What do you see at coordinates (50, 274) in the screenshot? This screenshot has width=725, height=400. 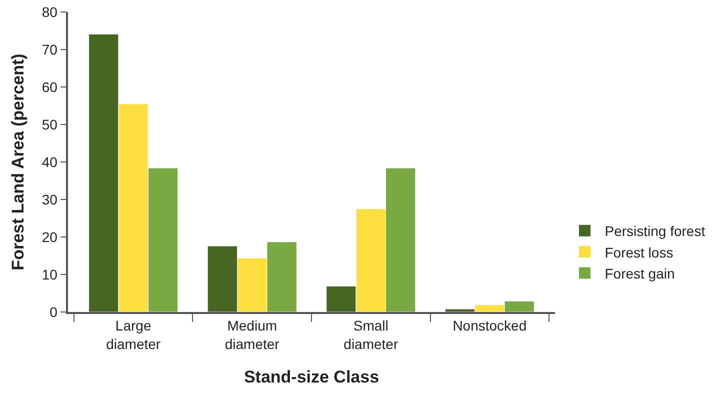 I see `y-tick-label: 10` at bounding box center [50, 274].